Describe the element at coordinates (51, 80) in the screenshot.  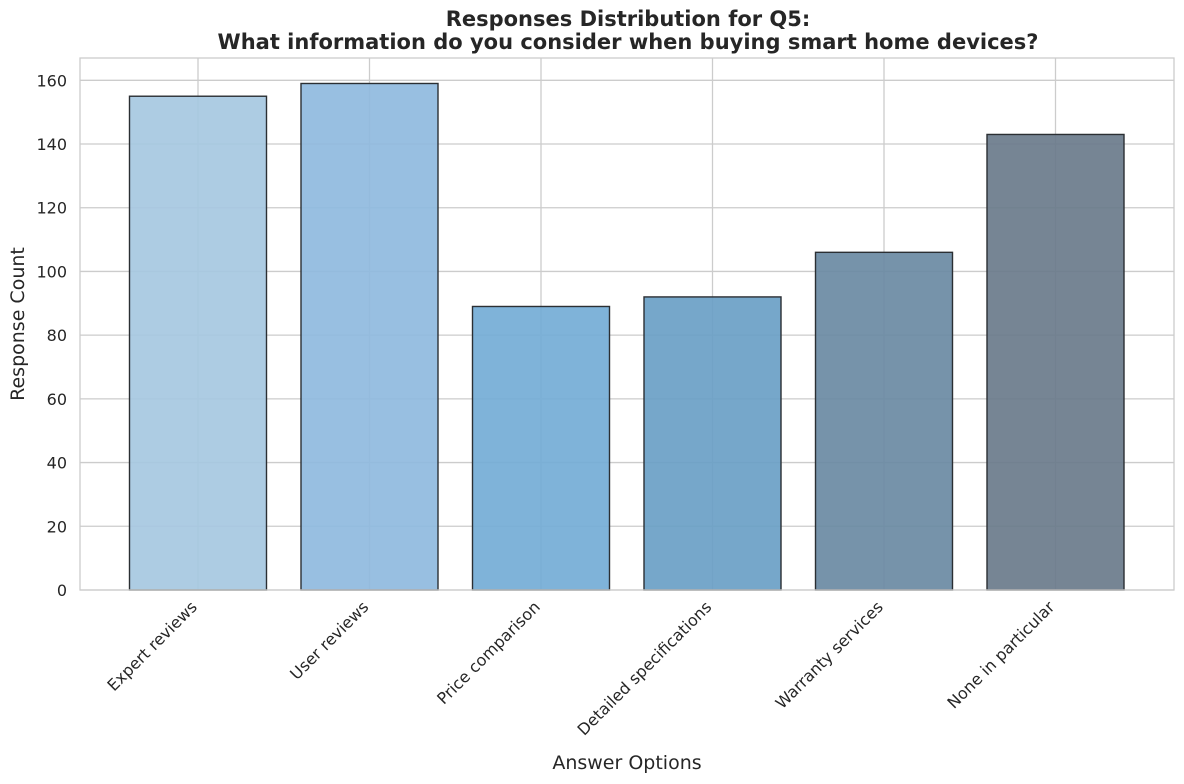
I see `y-tick-label: 160` at that location.